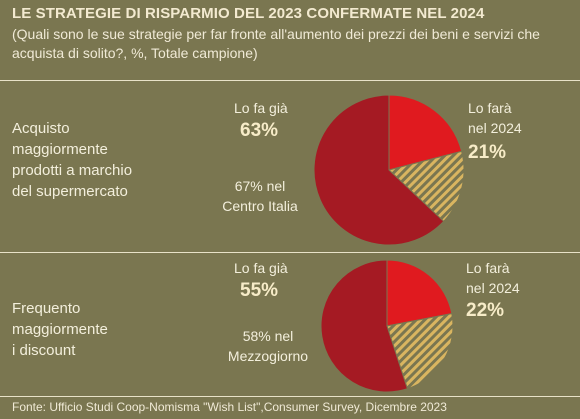 The image size is (580, 419). Describe the element at coordinates (260, 186) in the screenshot. I see `row-1-note-line: 67% nel` at that location.